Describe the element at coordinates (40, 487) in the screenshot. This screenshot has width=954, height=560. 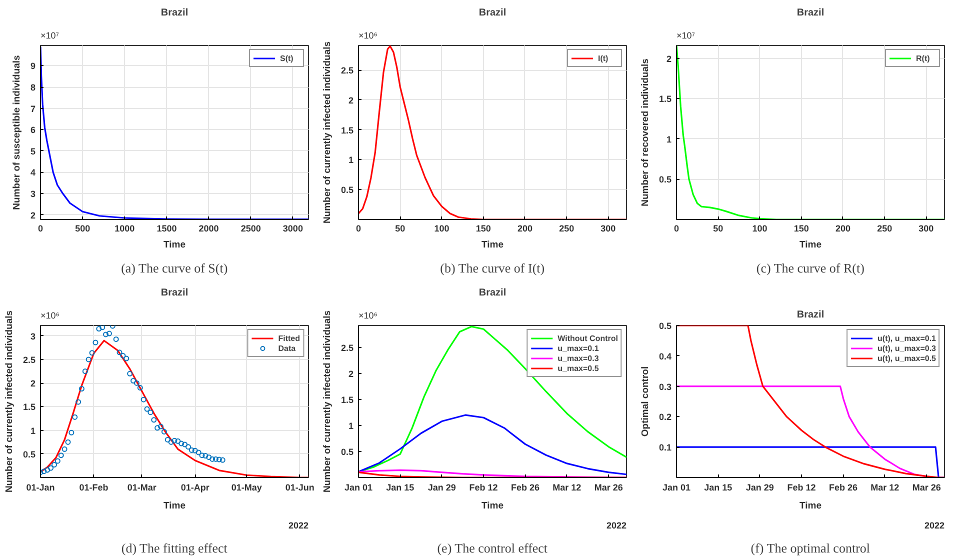
I see `x-tick-label: 01-Jan` at that location.